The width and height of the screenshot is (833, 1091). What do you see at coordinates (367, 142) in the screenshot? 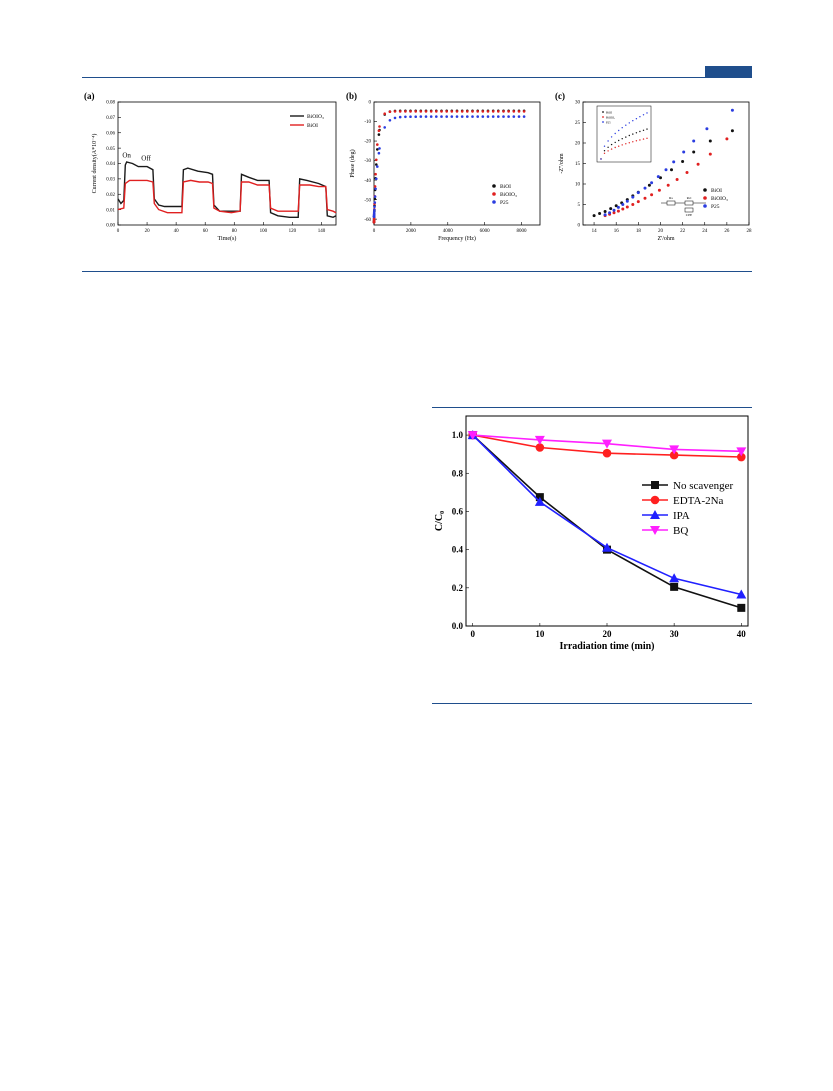
I see `y-tick-label: -20` at bounding box center [367, 142].